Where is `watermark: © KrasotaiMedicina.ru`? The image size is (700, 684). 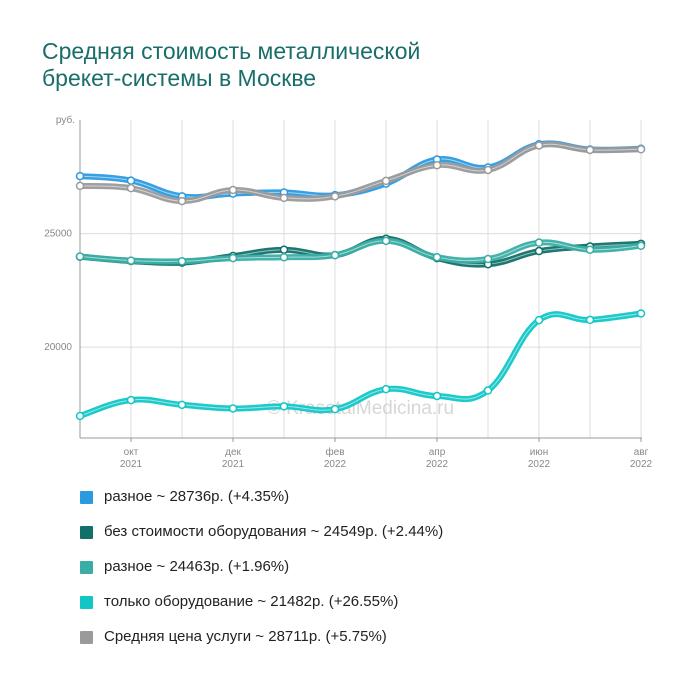
watermark: © KrasotaiMedicina.ru is located at coordinates (360, 408).